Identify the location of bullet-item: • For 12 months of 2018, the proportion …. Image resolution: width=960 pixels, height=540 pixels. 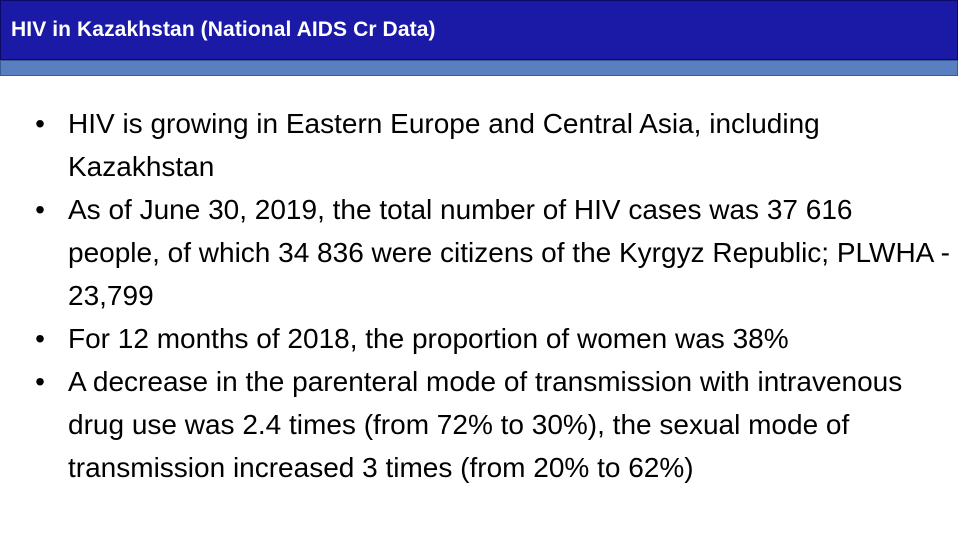
(490, 338).